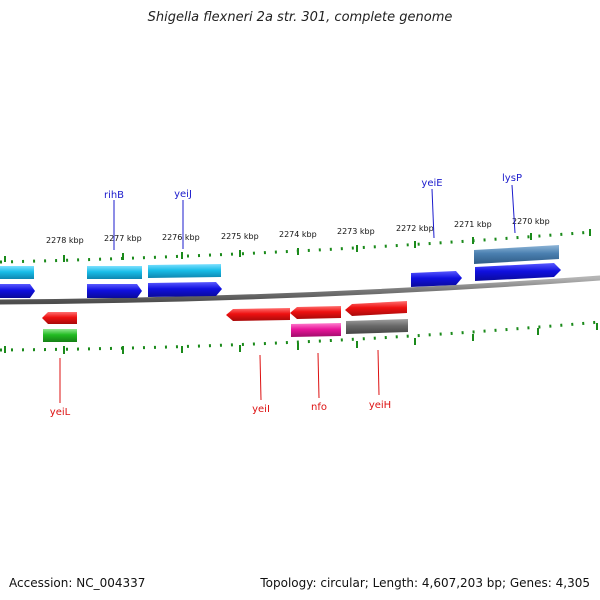 The height and width of the screenshot is (600, 600). What do you see at coordinates (123, 238) in the screenshot?
I see `tick-label-2277: 2277 kbp` at bounding box center [123, 238].